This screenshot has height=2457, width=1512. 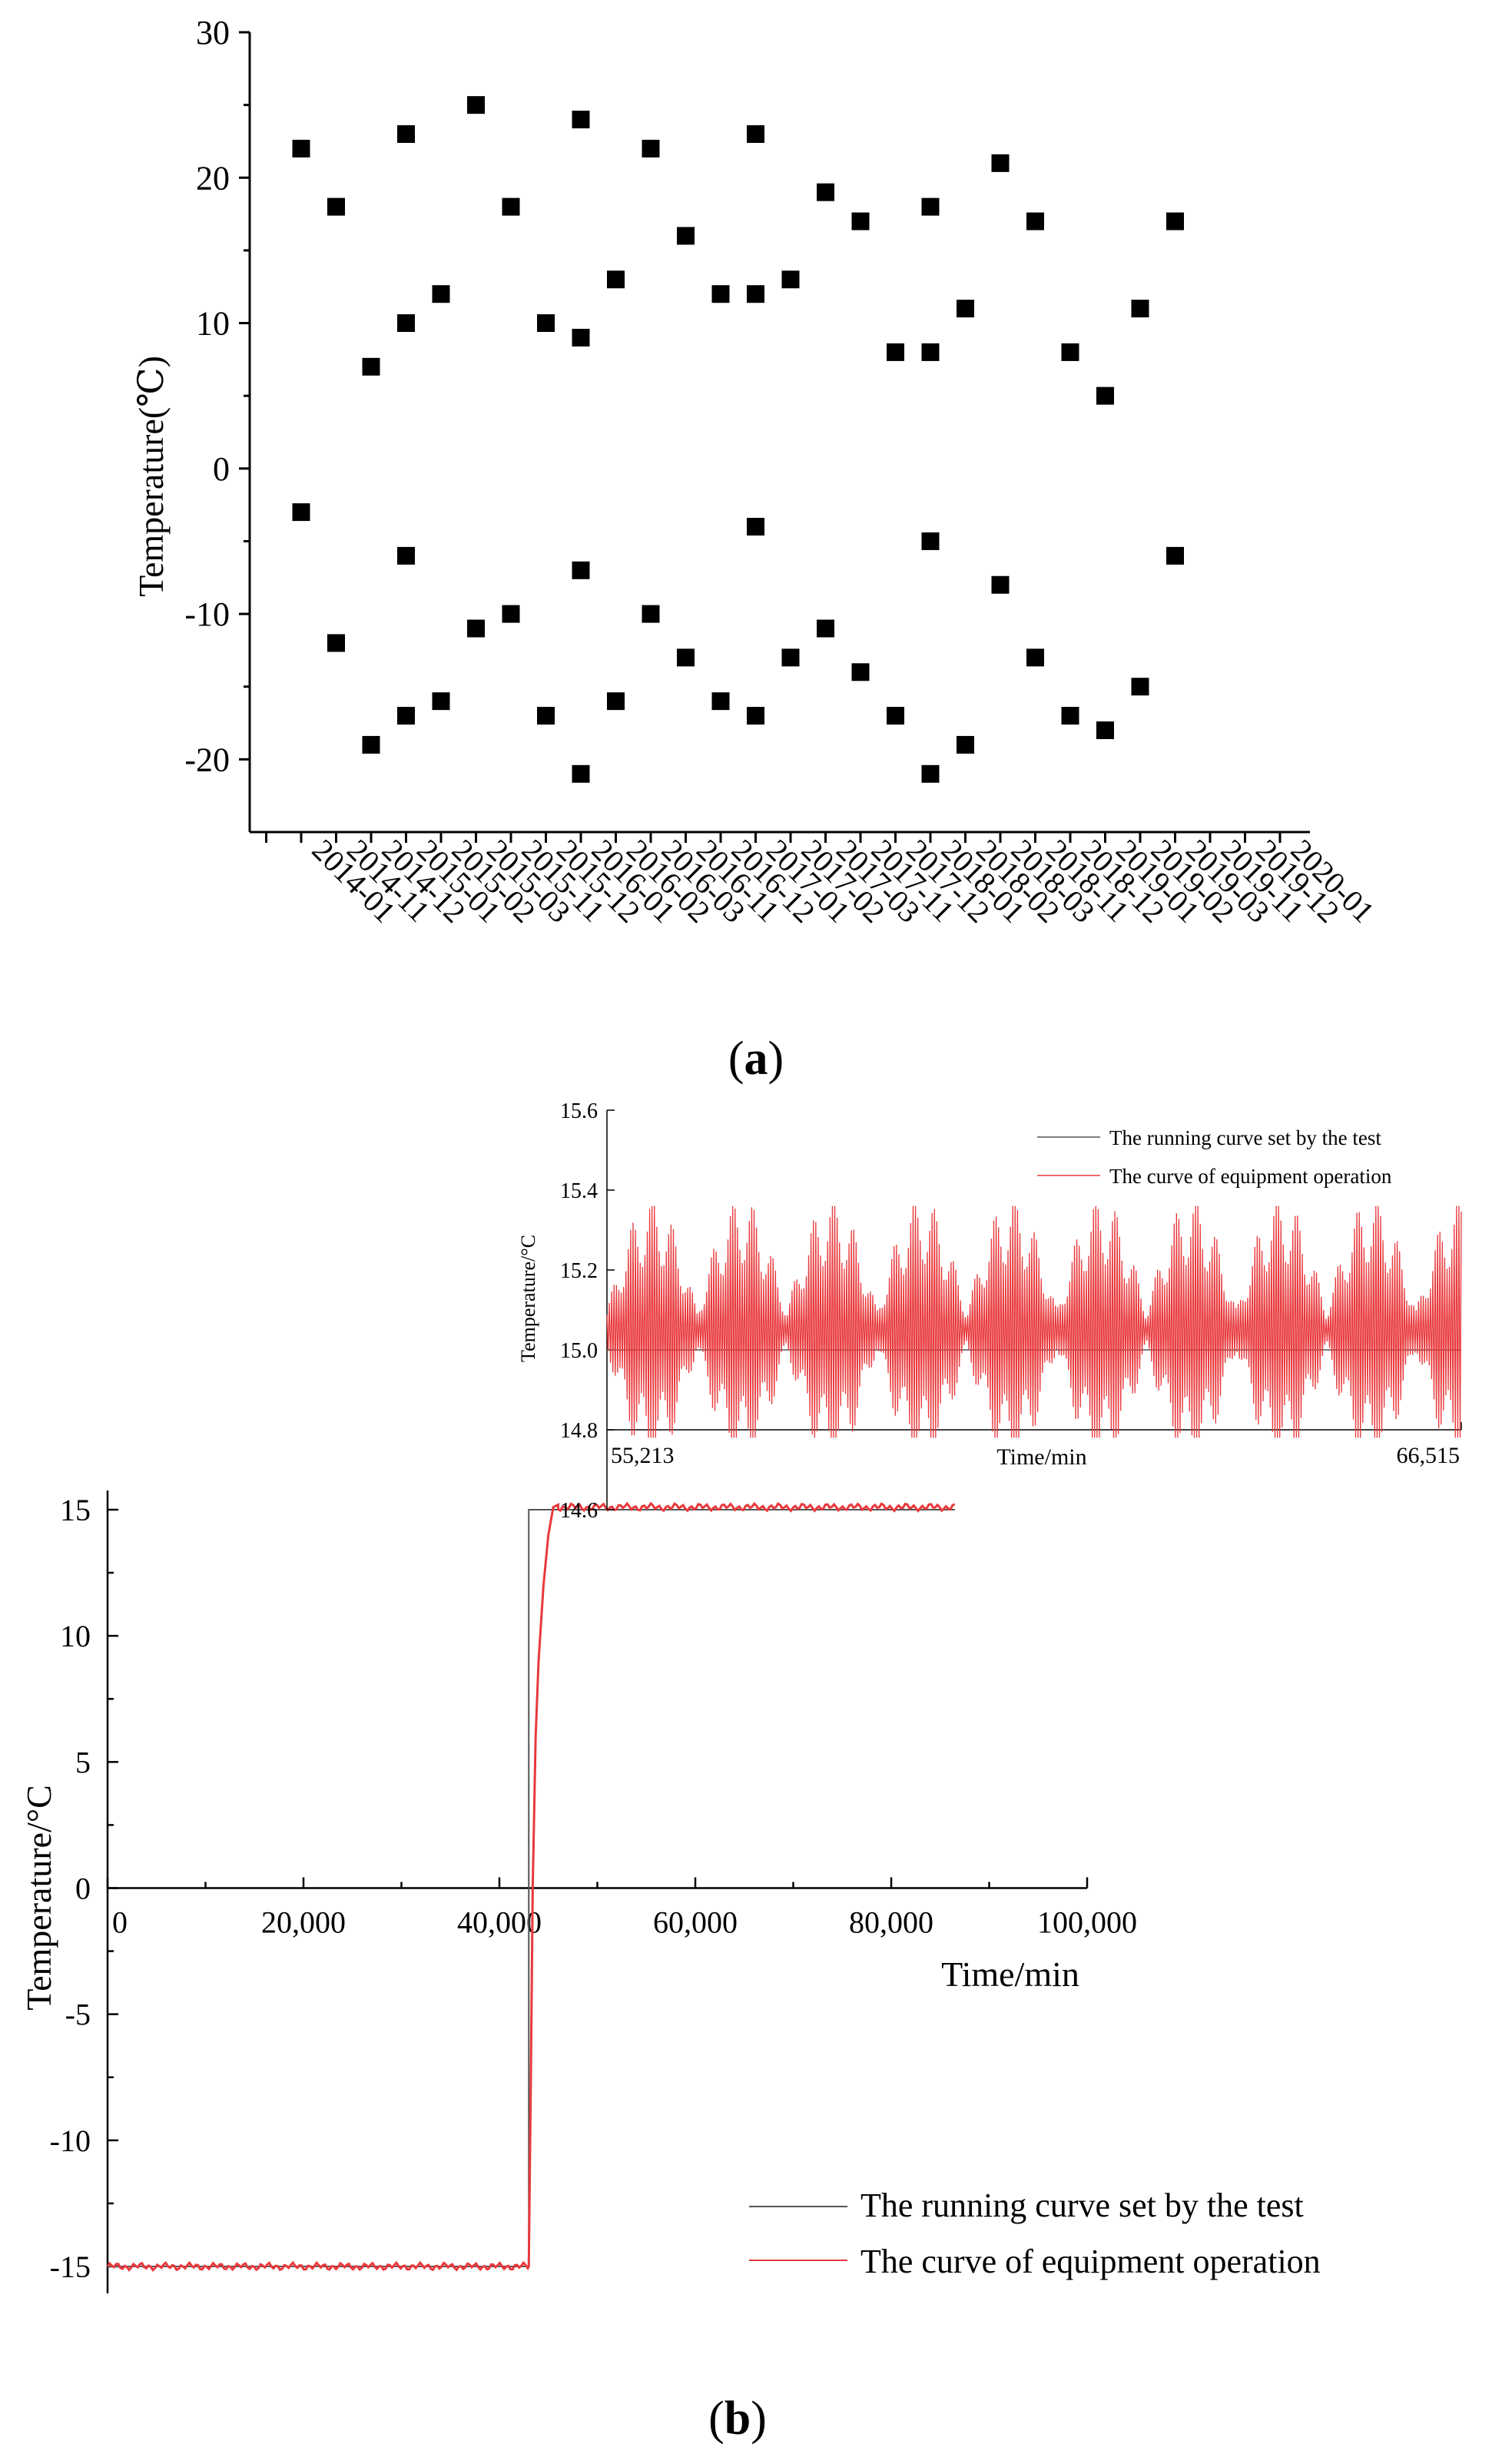 I want to click on line-y-tick-label: 5, so click(x=83, y=1762).